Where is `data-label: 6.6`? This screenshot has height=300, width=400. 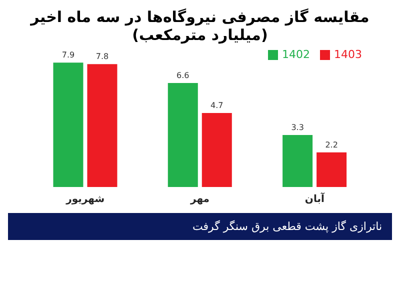
data-label: 6.6 is located at coordinates (183, 75).